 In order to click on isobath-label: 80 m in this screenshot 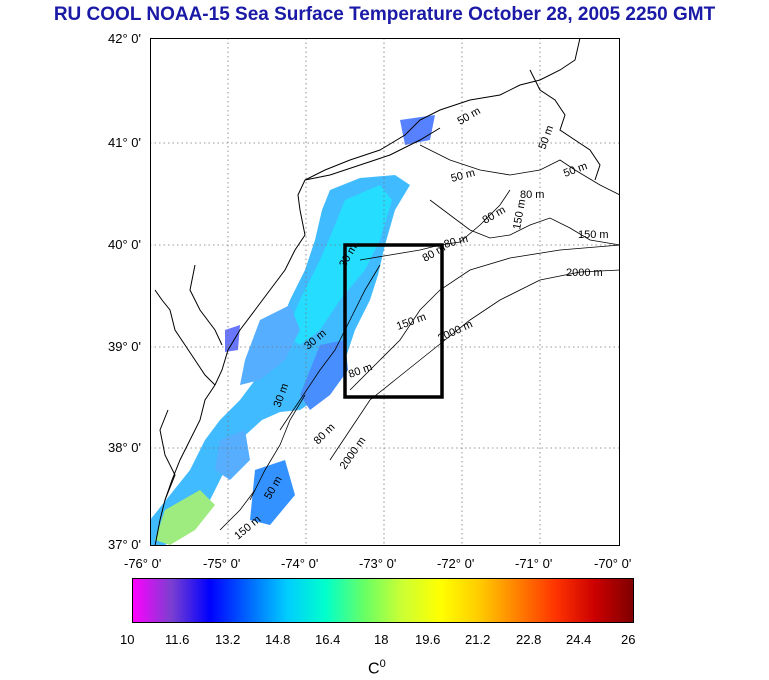, I will do `click(532, 195)`.